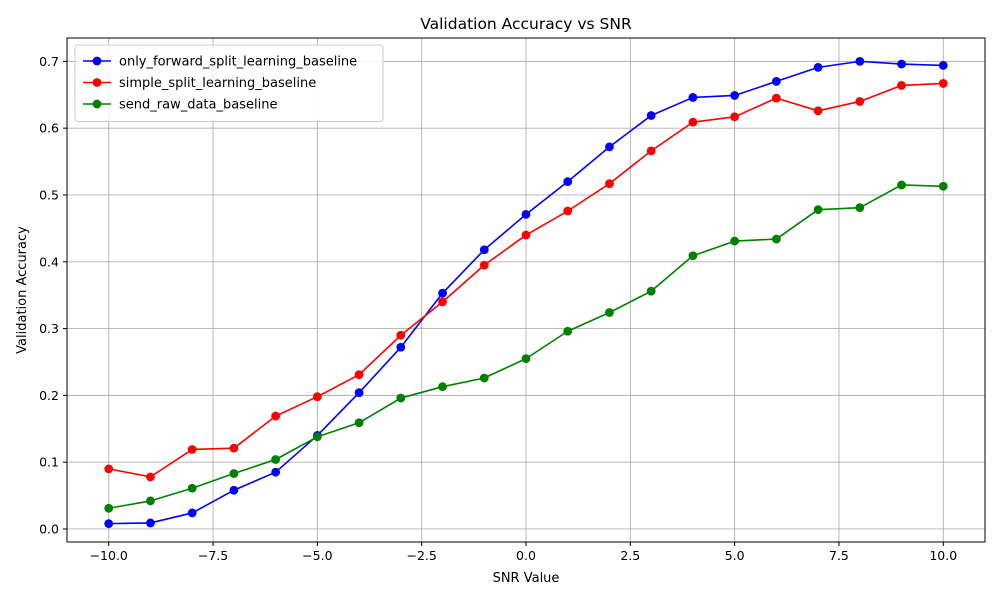 The image size is (1000, 600). Describe the element at coordinates (526, 555) in the screenshot. I see `x-tick-label: 0.0` at that location.